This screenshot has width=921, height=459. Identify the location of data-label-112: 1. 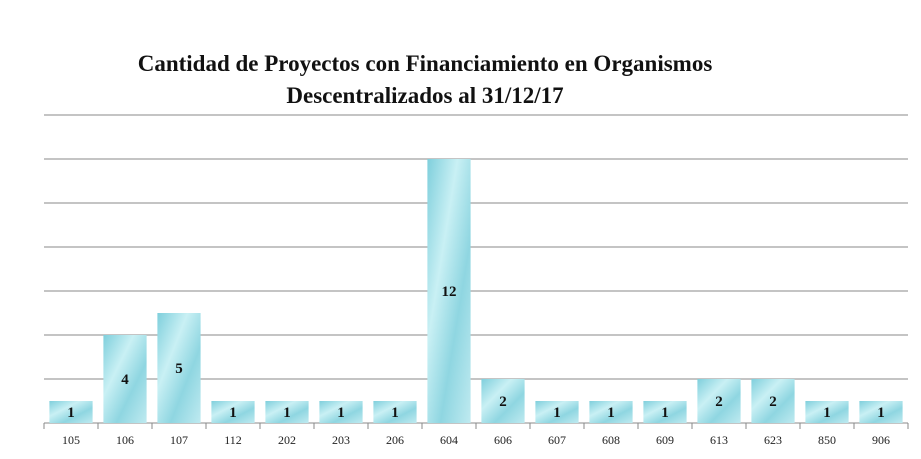
(233, 413).